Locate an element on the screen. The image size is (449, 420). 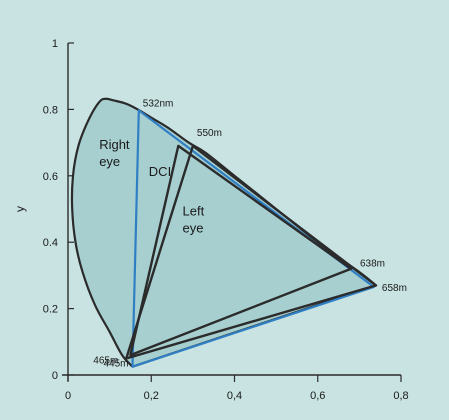
region-label-left-eye: Left eye is located at coordinates (194, 220).